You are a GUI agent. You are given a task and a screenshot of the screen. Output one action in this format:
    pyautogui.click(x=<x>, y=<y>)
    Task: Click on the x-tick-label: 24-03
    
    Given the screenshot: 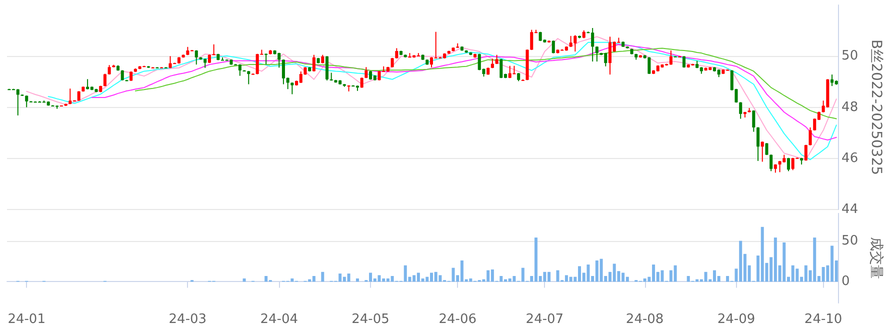 What is the action you would take?
    pyautogui.click(x=187, y=319)
    